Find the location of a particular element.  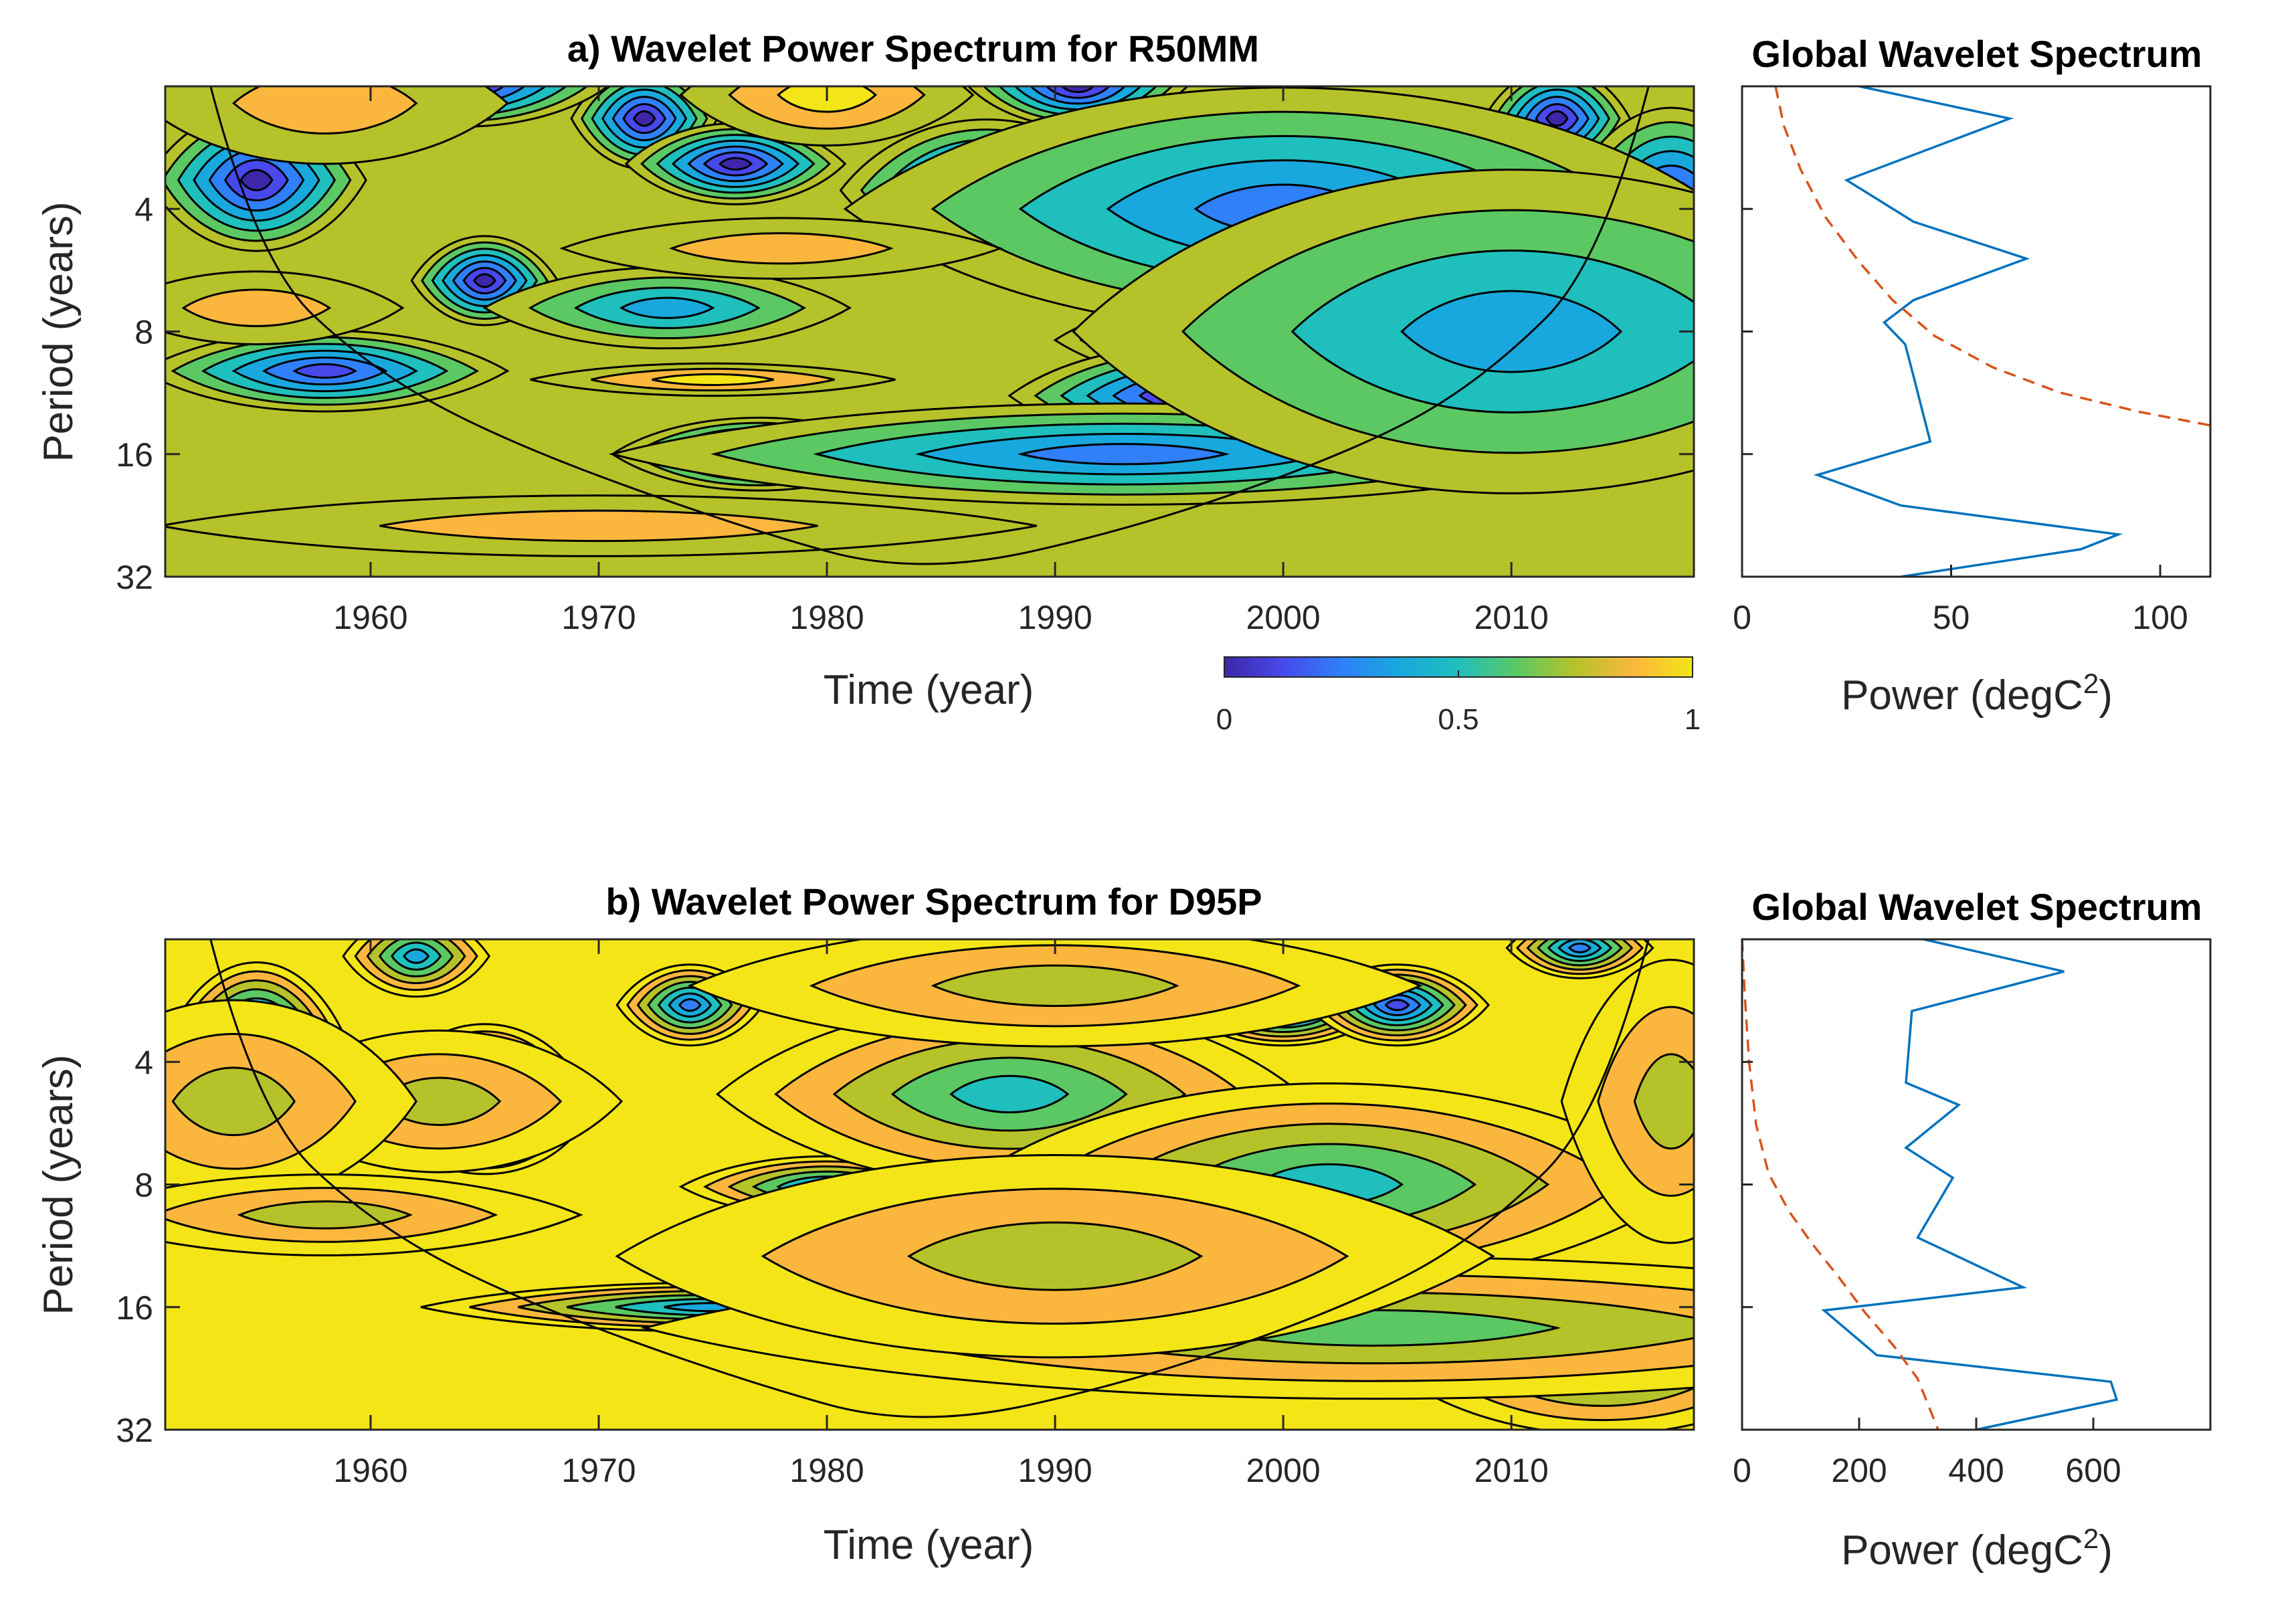

panel-b-title: b) Wavelet Power Spectrum for D95P is located at coordinates (933, 901).